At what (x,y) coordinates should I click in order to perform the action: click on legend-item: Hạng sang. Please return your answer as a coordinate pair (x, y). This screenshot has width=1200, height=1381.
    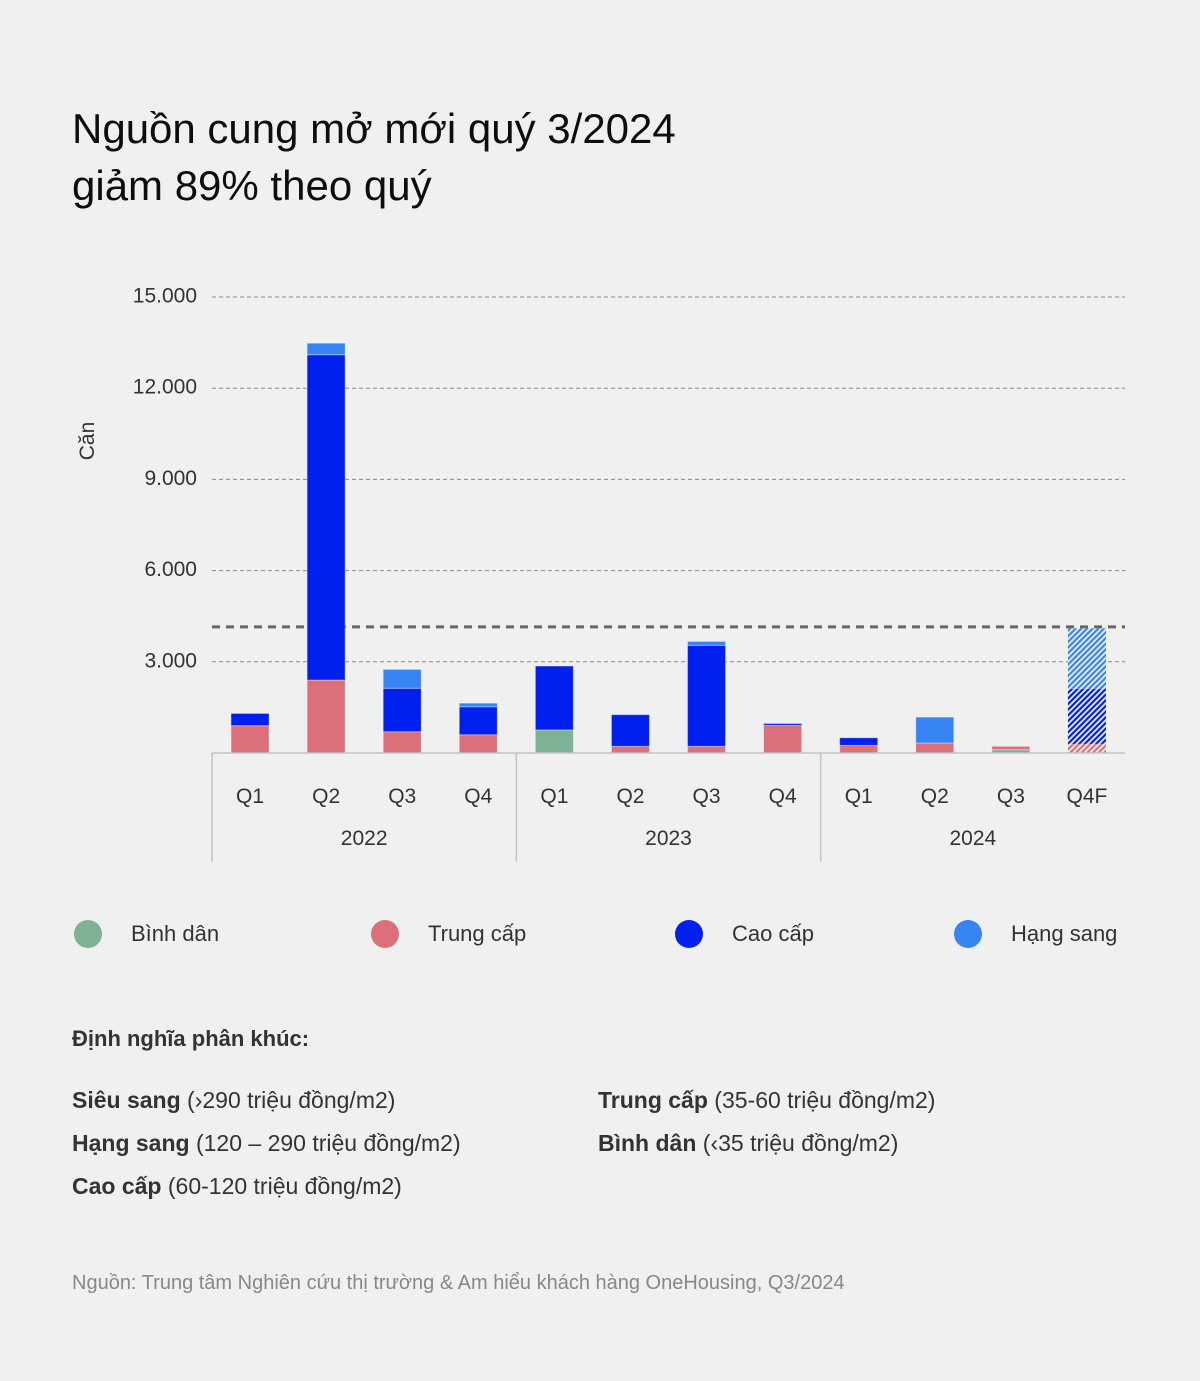
    Looking at the image, I should click on (1035, 934).